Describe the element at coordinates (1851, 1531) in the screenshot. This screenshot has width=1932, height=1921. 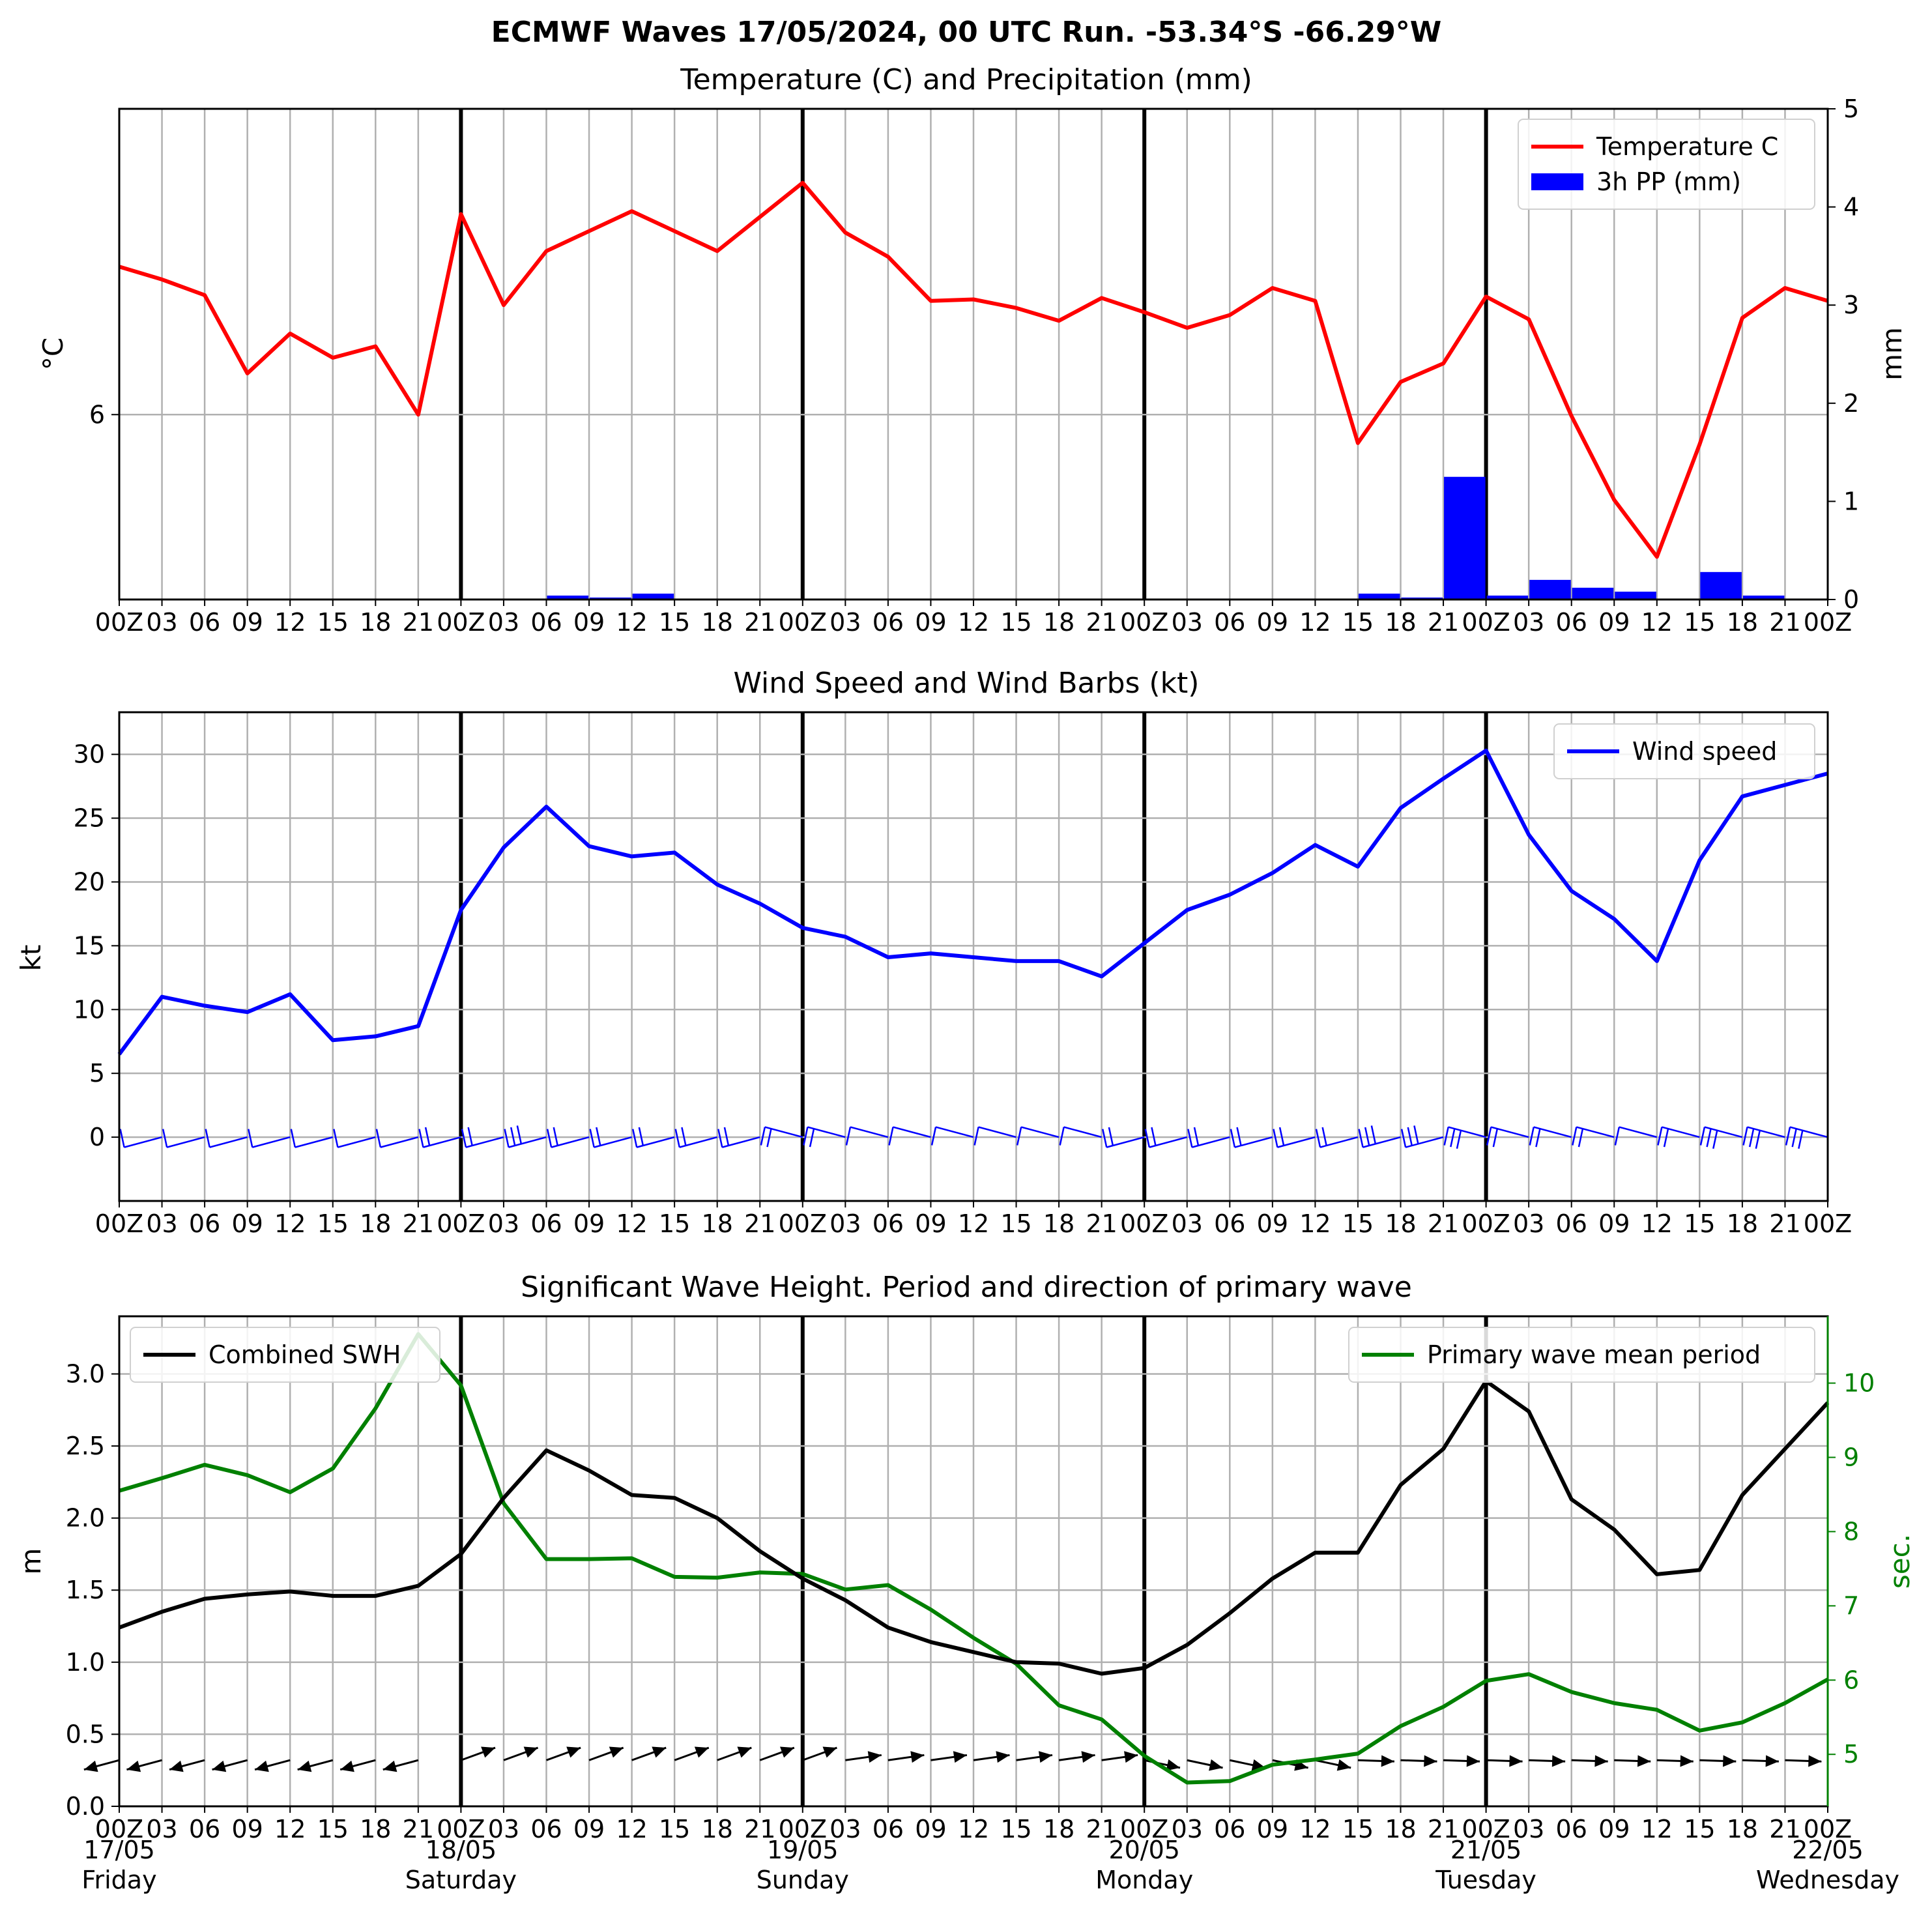
I see `y2-tick-label: 8` at that location.